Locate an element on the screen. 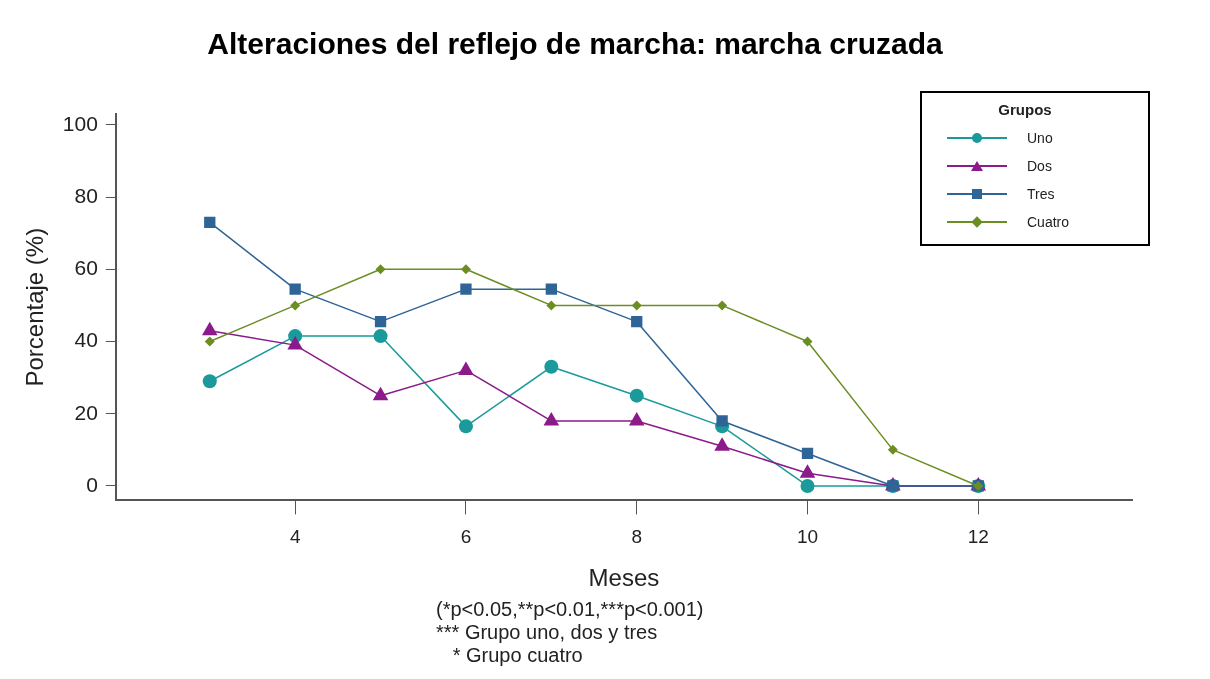 This screenshot has width=1210, height=679. y-tick-label: 0 is located at coordinates (92, 484).